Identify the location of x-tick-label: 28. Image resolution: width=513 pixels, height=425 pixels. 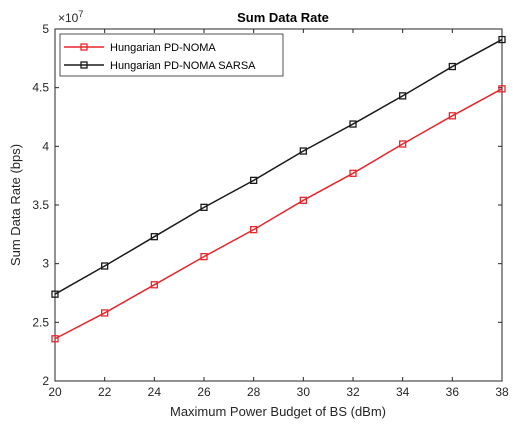
(254, 392).